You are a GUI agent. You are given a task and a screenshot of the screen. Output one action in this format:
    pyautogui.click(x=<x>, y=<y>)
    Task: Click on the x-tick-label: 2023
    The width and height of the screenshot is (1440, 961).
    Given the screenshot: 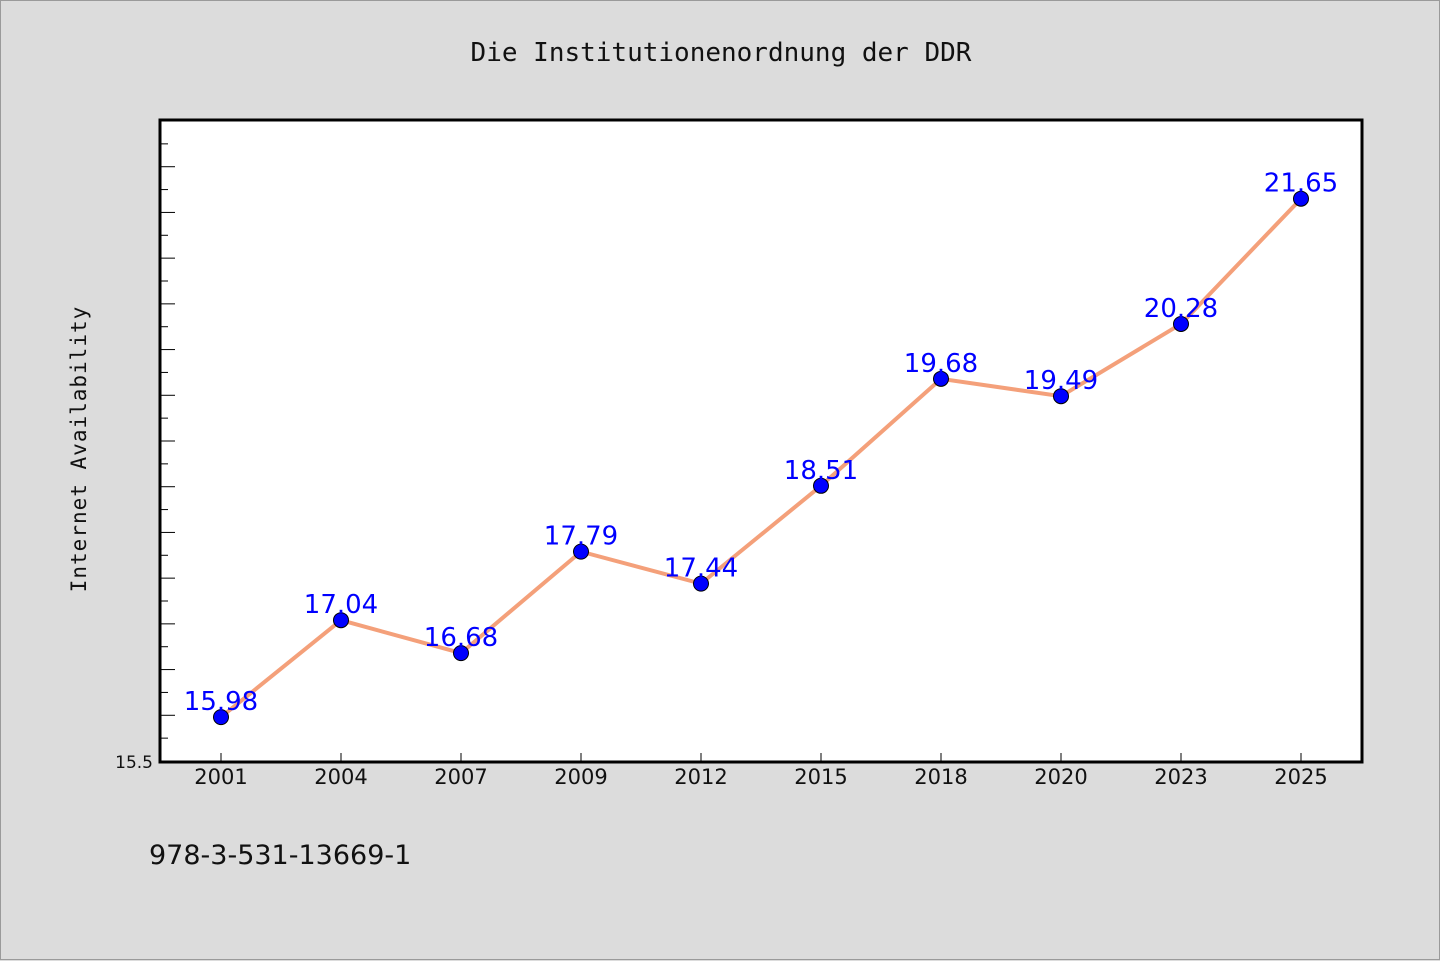 What is the action you would take?
    pyautogui.click(x=1180, y=777)
    